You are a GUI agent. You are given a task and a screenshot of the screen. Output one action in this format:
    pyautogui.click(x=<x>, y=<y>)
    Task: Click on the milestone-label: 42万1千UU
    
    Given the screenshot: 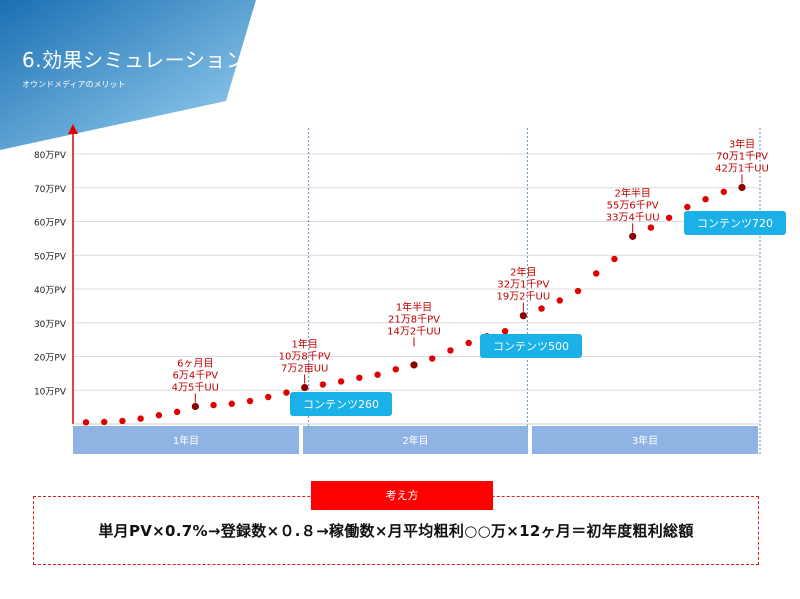 What is the action you would take?
    pyautogui.click(x=742, y=168)
    